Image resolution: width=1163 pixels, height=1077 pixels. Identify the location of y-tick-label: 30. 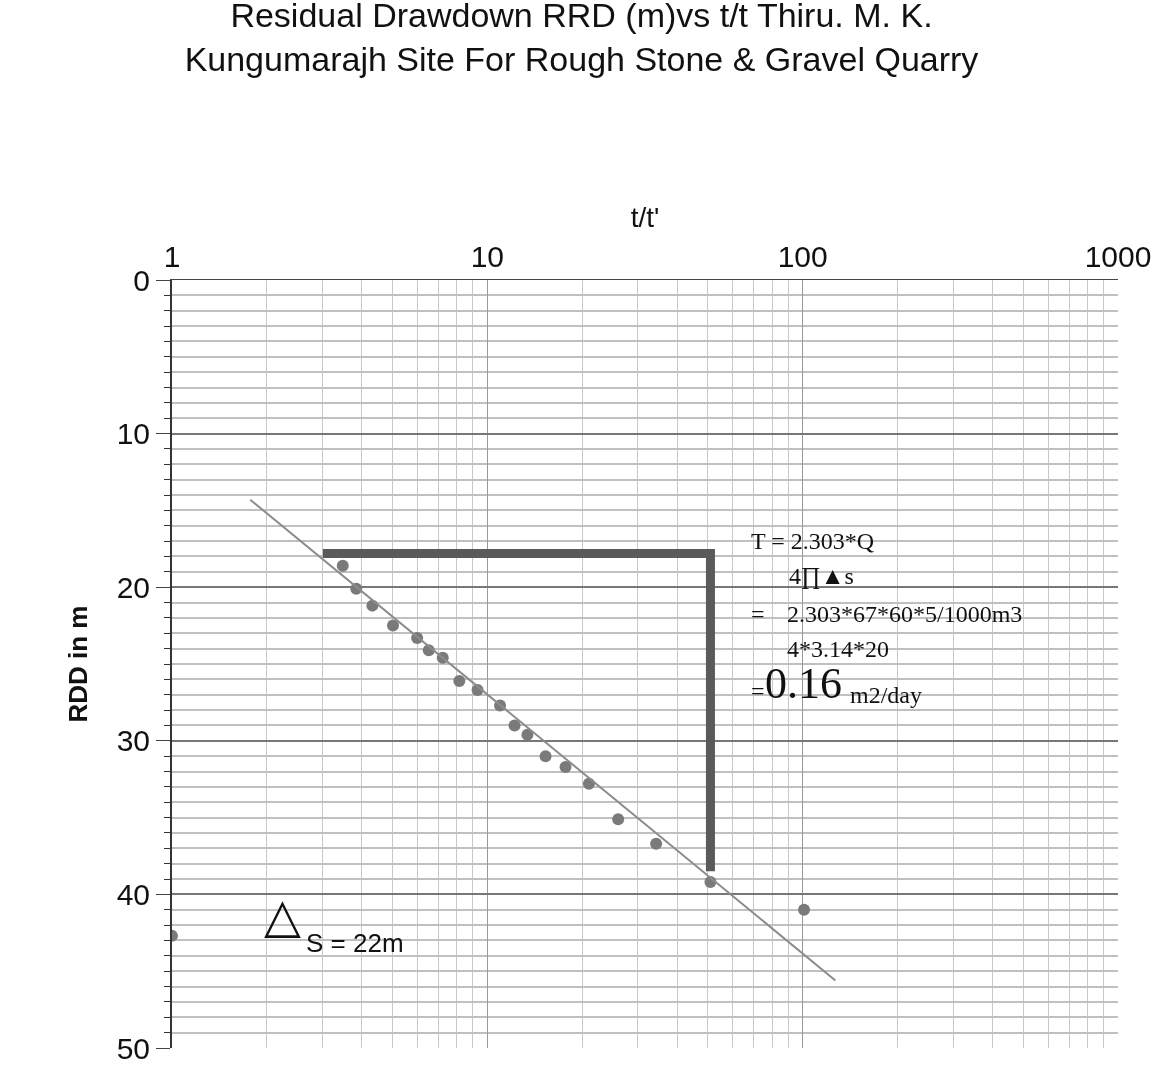
(133, 741).